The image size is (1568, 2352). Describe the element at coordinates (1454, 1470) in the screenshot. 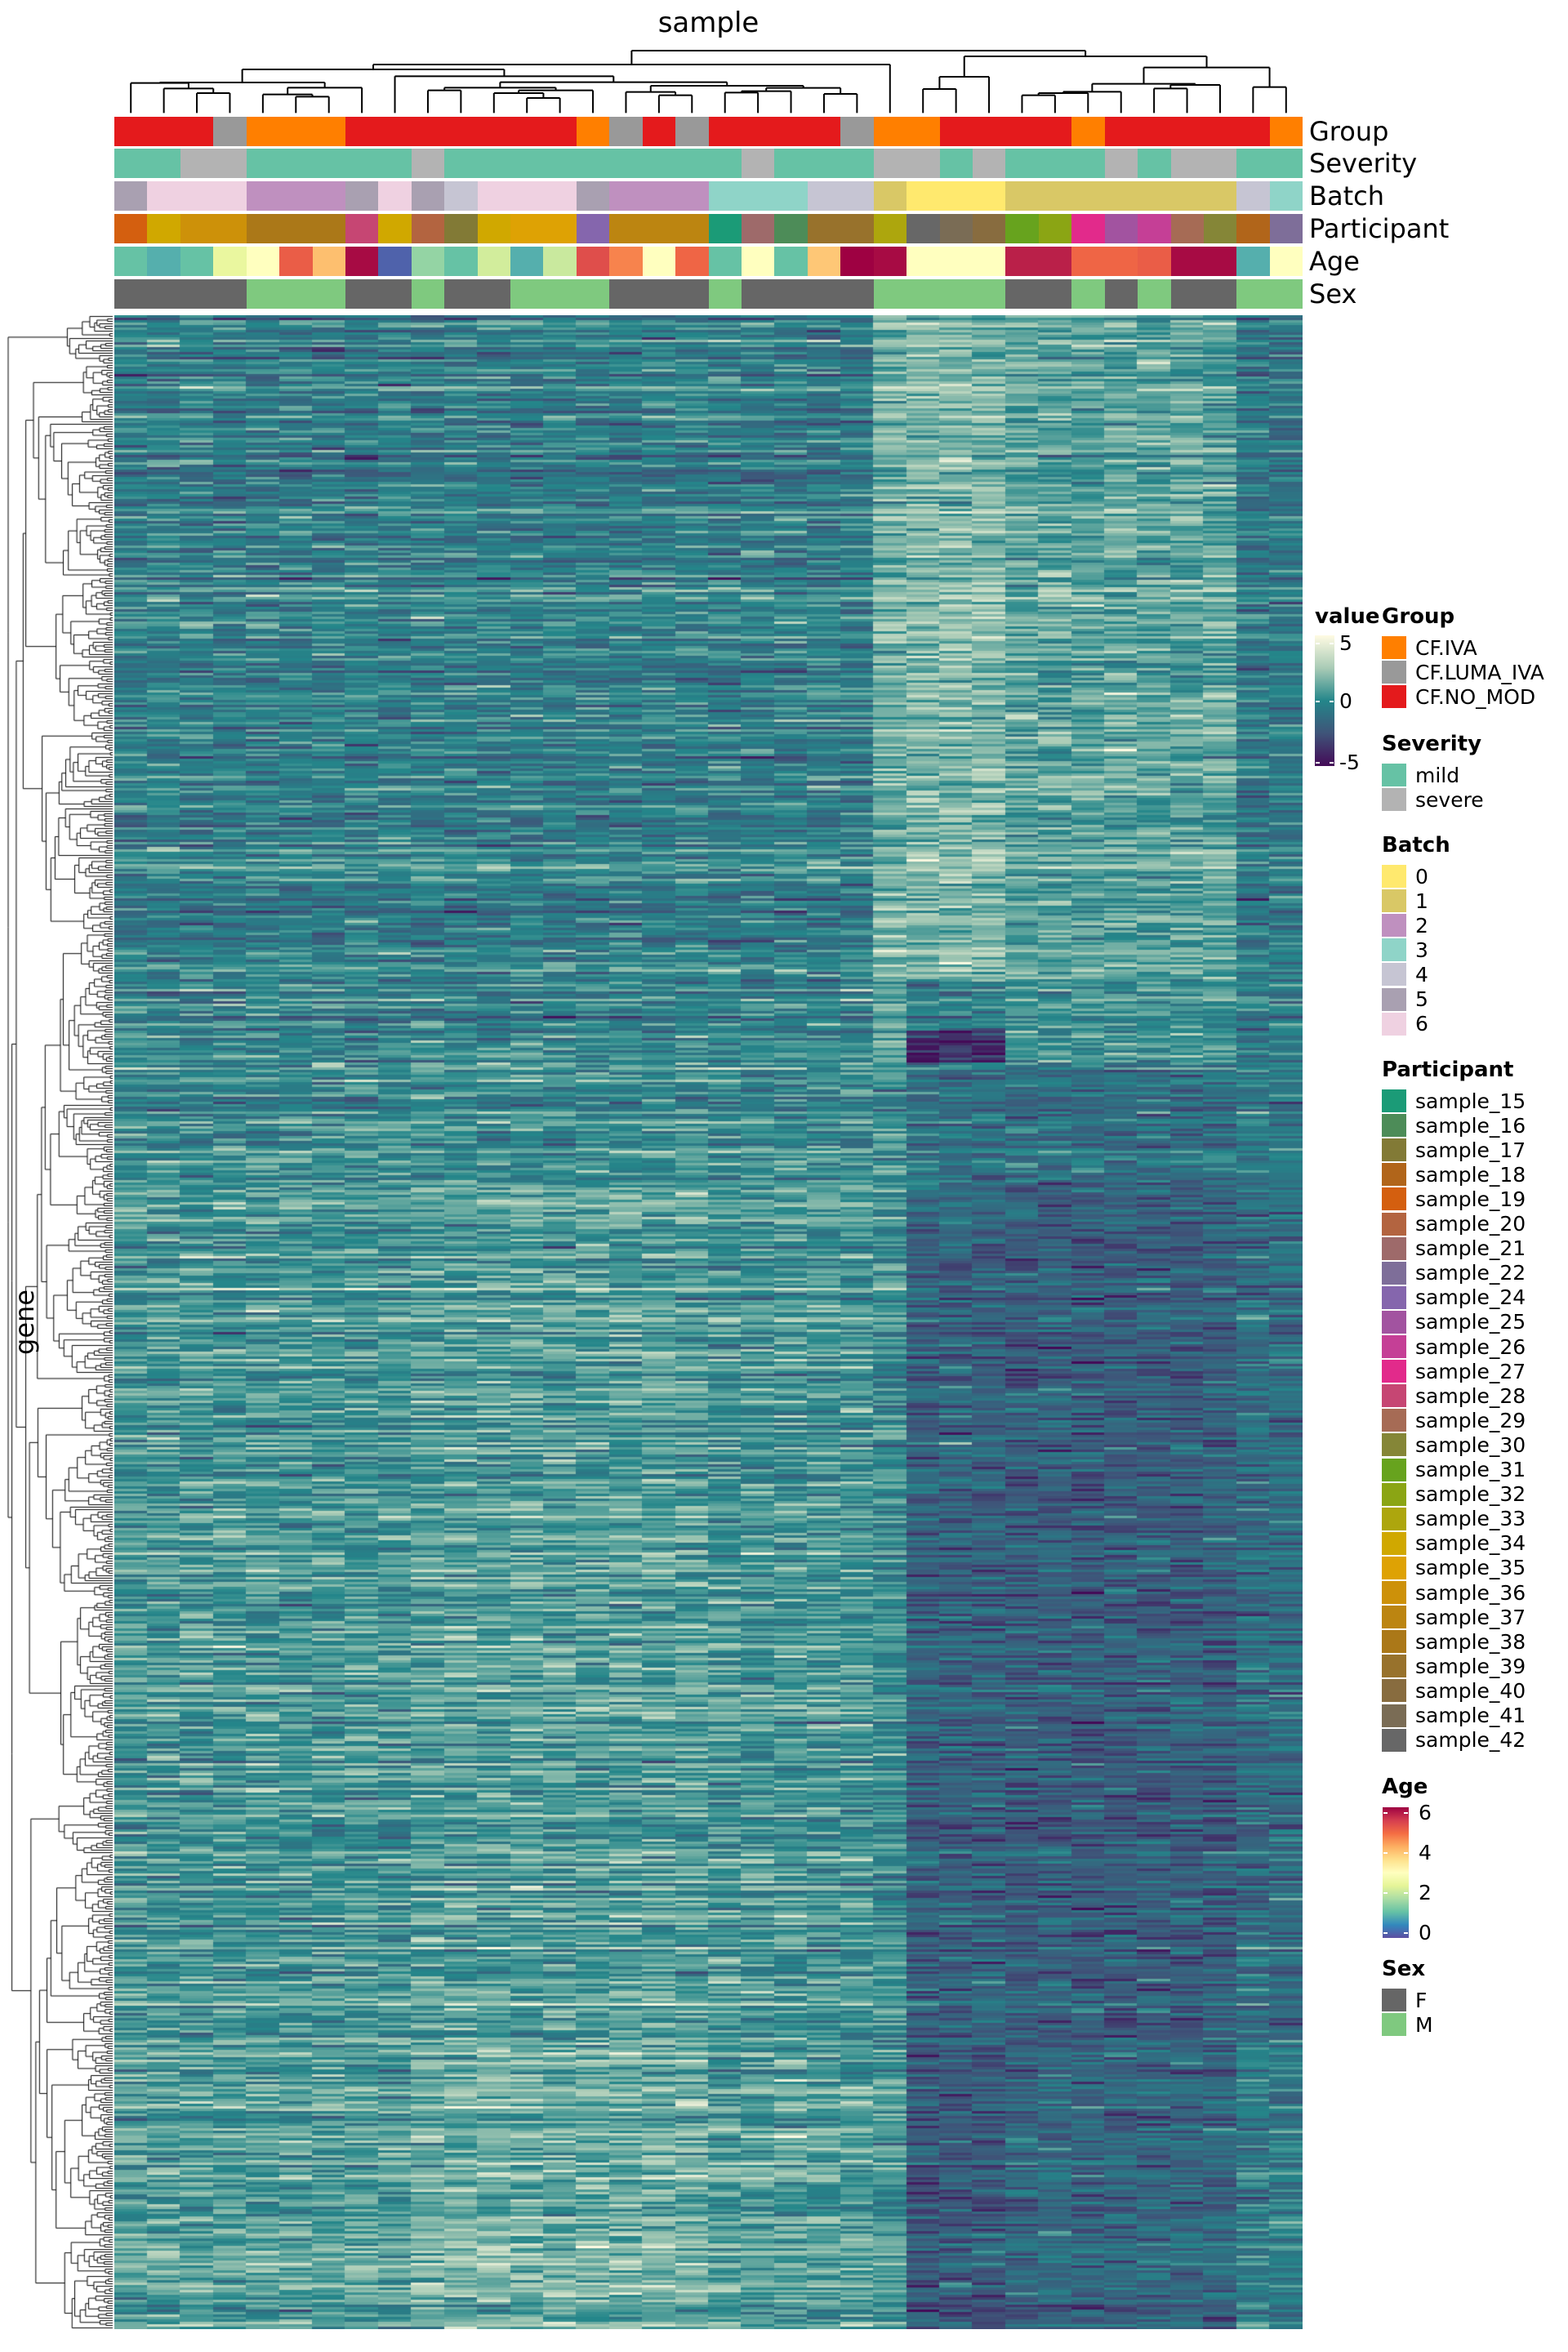

I see `legend-item-participant: sample_31` at that location.